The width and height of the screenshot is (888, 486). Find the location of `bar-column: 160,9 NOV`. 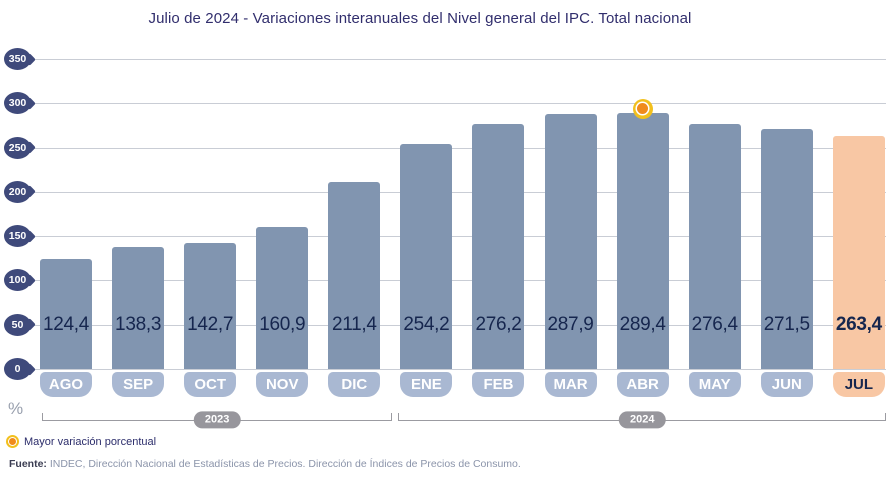

bar-column: 160,9 NOV is located at coordinates (282, 228).